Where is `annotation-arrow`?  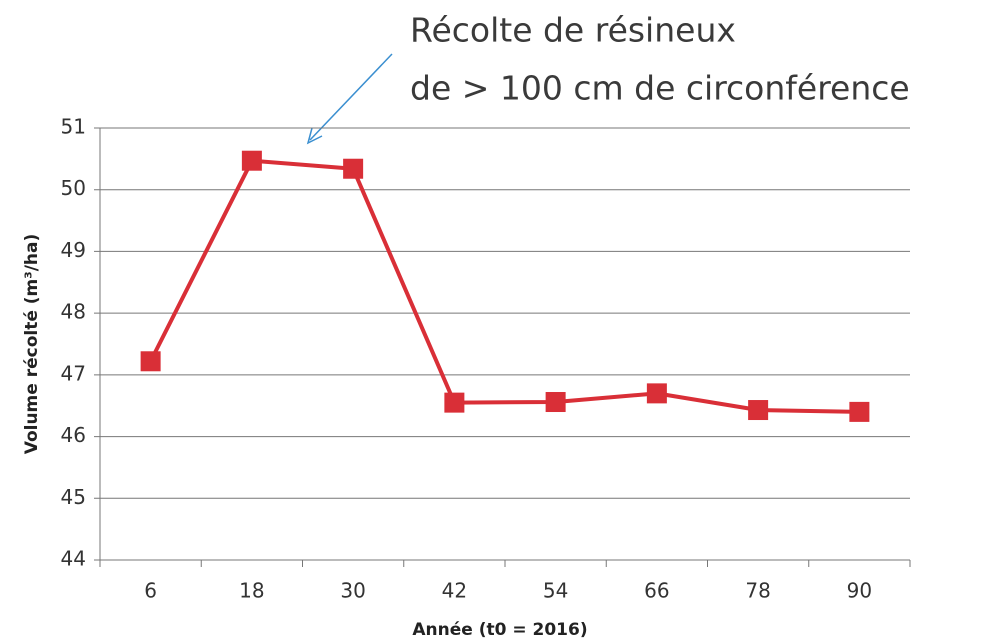 annotation-arrow is located at coordinates (351, 97).